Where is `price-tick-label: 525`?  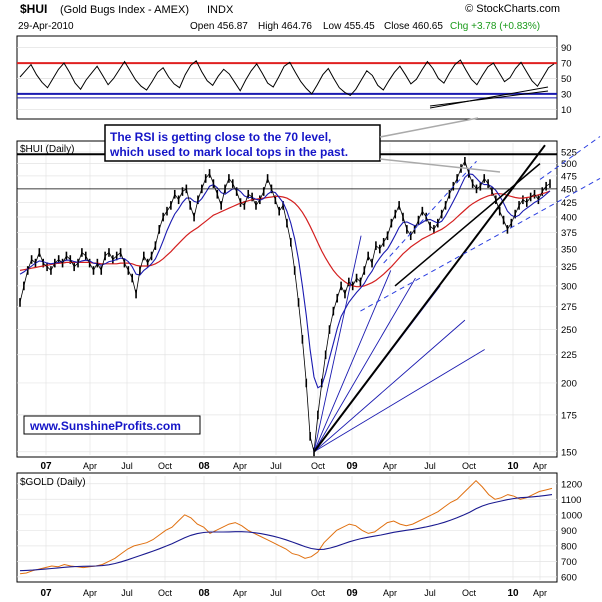
price-tick-label: 525 is located at coordinates (569, 152).